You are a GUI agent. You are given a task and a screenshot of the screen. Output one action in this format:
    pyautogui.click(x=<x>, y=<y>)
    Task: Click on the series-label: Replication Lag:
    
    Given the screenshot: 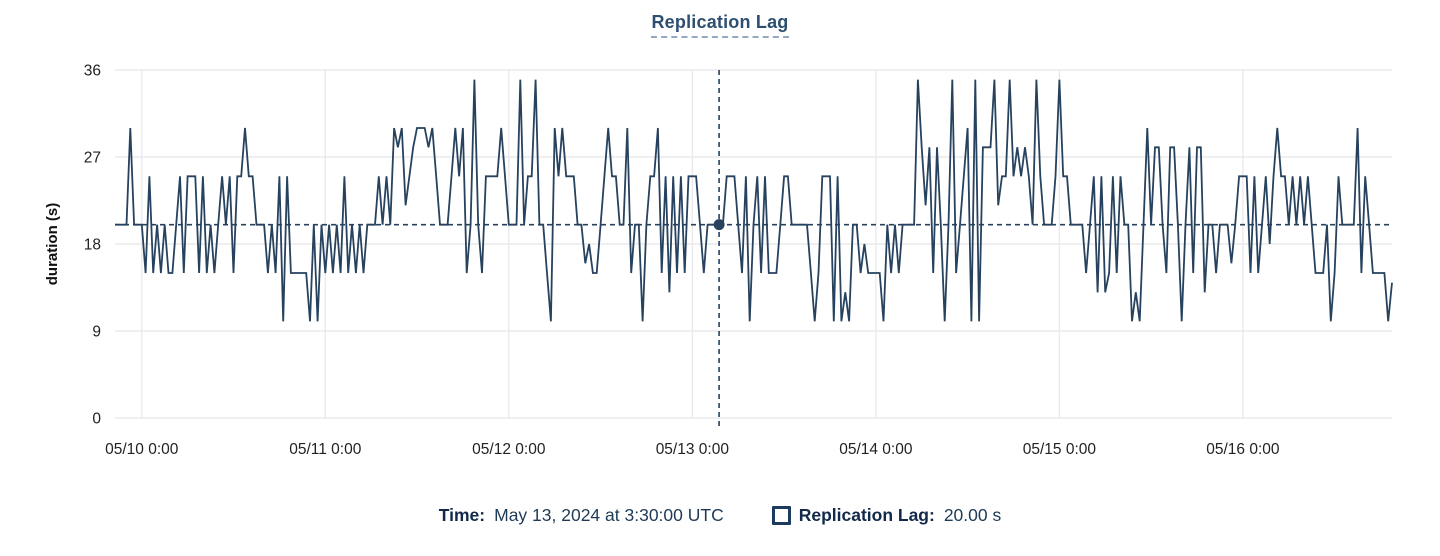 What is the action you would take?
    pyautogui.click(x=866, y=515)
    